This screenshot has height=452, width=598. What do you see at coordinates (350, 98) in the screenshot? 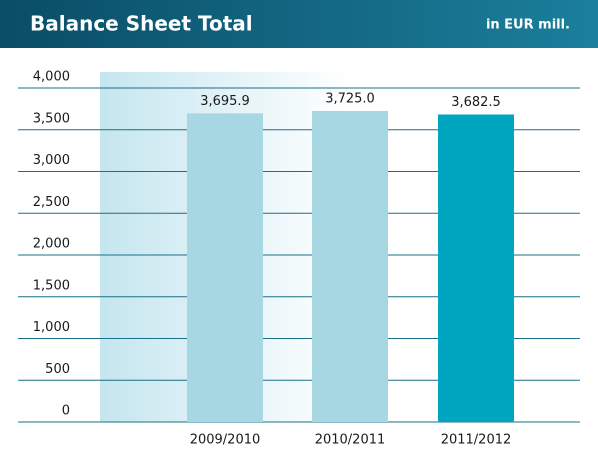
I see `value-label: 3,725.0` at bounding box center [350, 98].